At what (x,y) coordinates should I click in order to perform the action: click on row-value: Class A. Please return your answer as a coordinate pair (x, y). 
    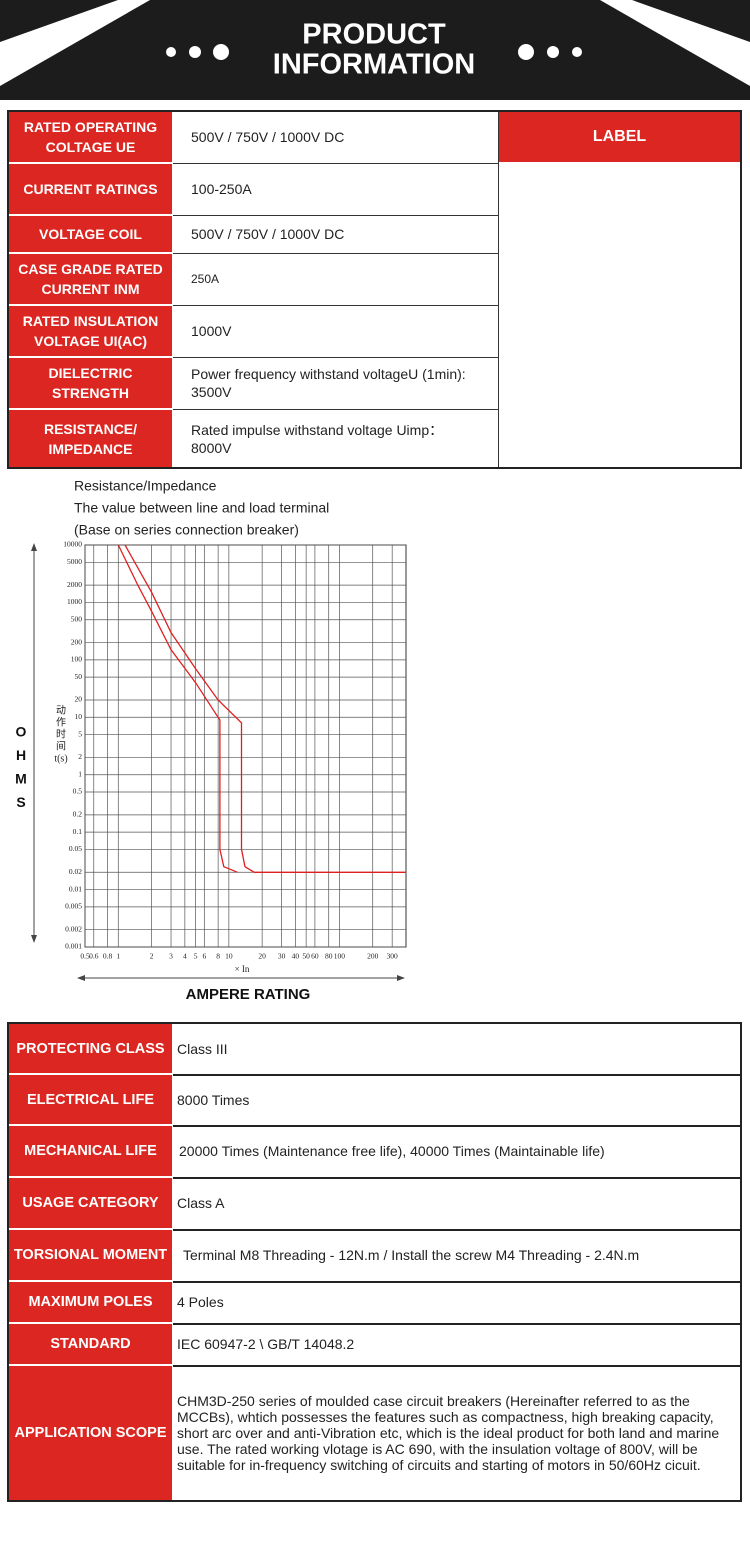
    Looking at the image, I should click on (201, 1203).